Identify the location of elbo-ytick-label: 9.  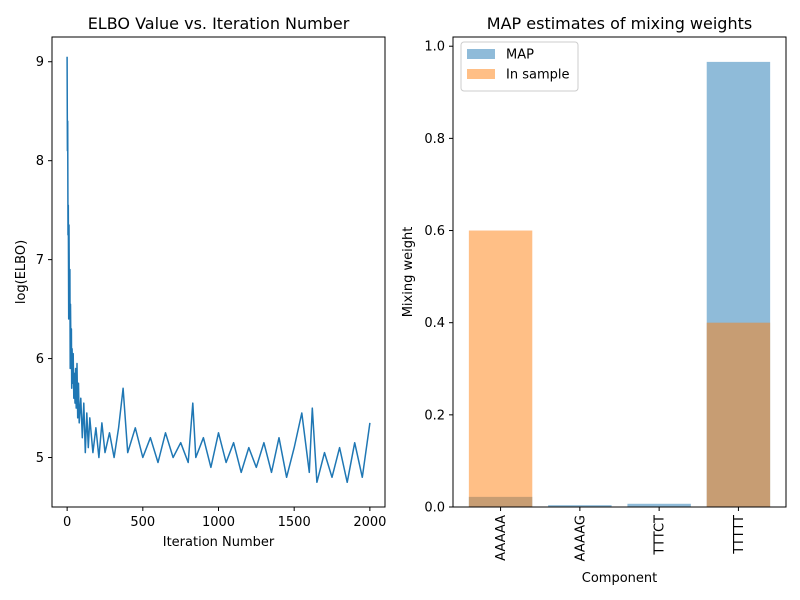
(40, 62).